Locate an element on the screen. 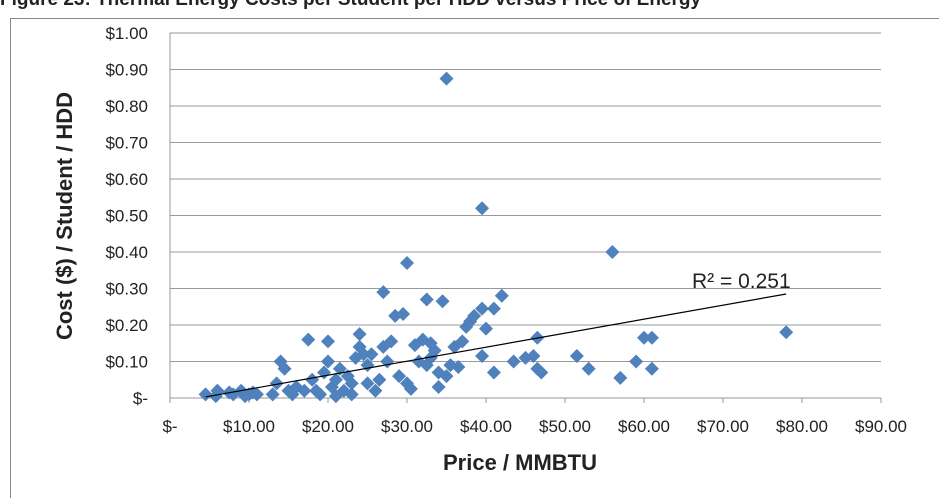  y-tick-label: $0.80 is located at coordinates (126, 106).